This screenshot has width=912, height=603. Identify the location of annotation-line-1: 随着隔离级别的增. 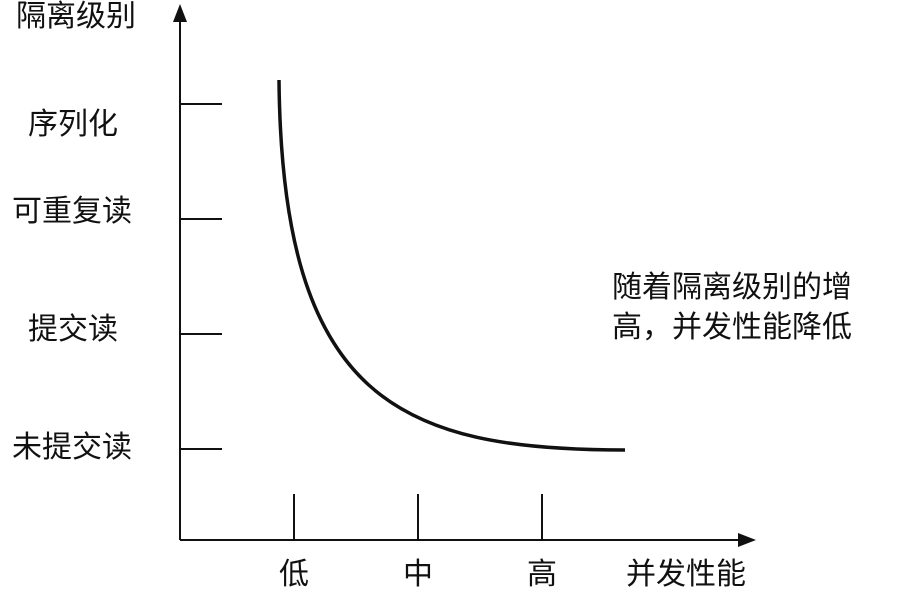
(732, 287).